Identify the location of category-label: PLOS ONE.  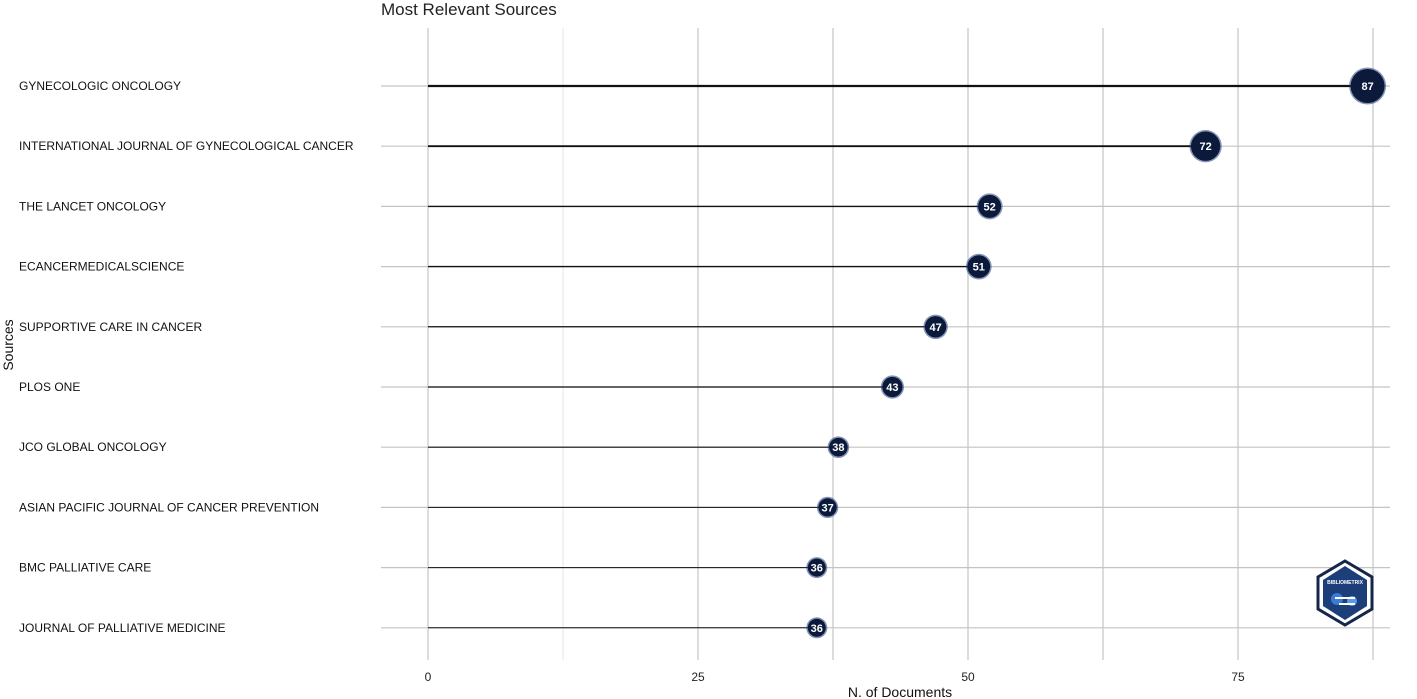
(49, 387).